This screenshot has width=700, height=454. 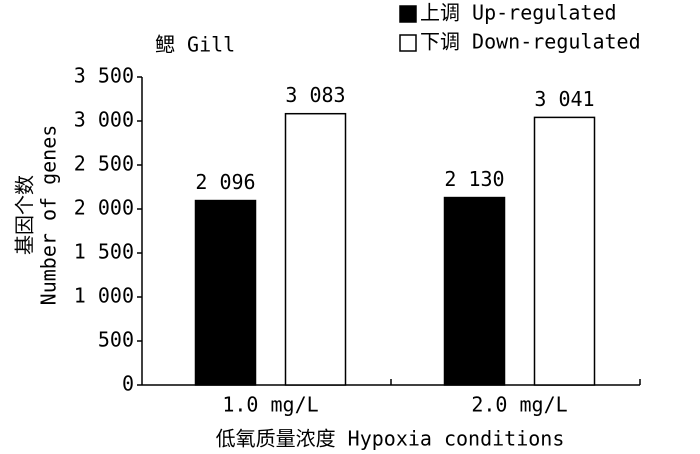 What do you see at coordinates (104, 164) in the screenshot?
I see `y-tick-label: 2 500` at bounding box center [104, 164].